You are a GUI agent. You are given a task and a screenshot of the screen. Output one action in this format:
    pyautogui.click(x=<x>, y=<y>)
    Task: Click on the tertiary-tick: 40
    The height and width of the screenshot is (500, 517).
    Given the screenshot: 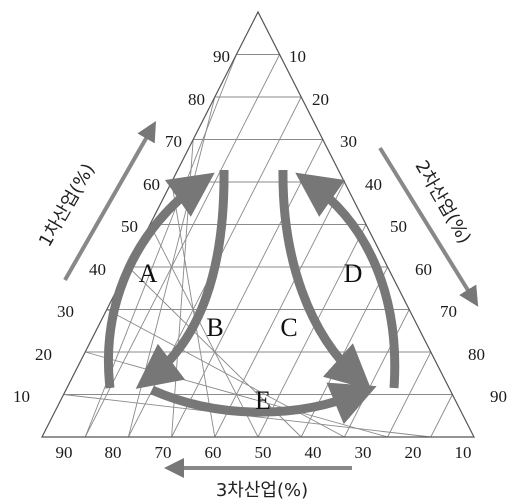 What is the action you would take?
    pyautogui.click(x=313, y=452)
    